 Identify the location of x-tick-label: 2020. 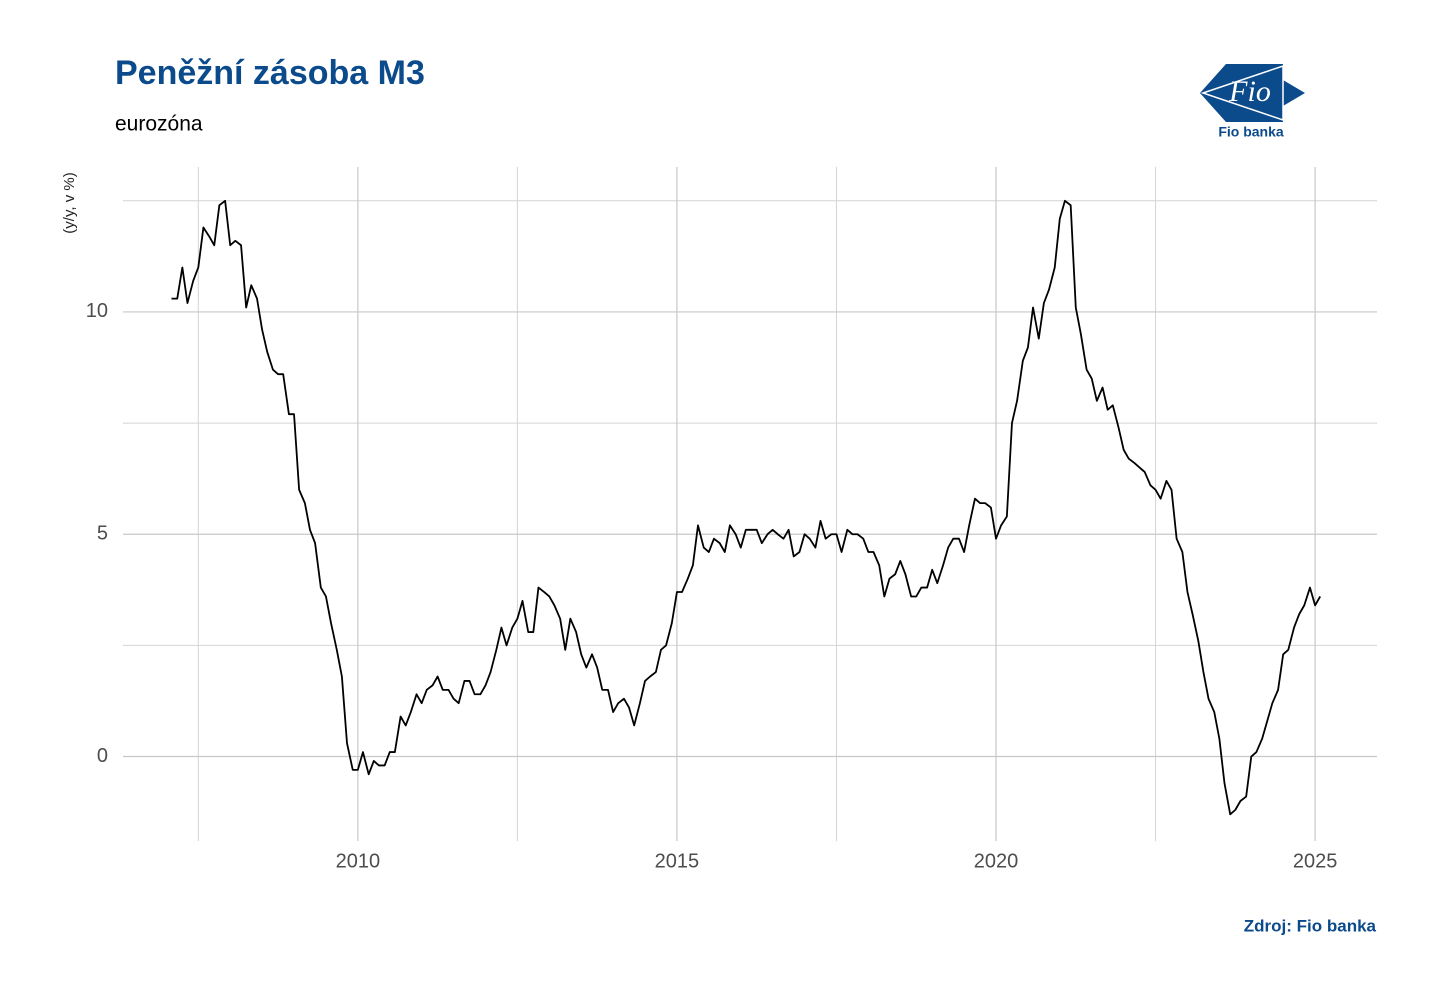
(996, 861).